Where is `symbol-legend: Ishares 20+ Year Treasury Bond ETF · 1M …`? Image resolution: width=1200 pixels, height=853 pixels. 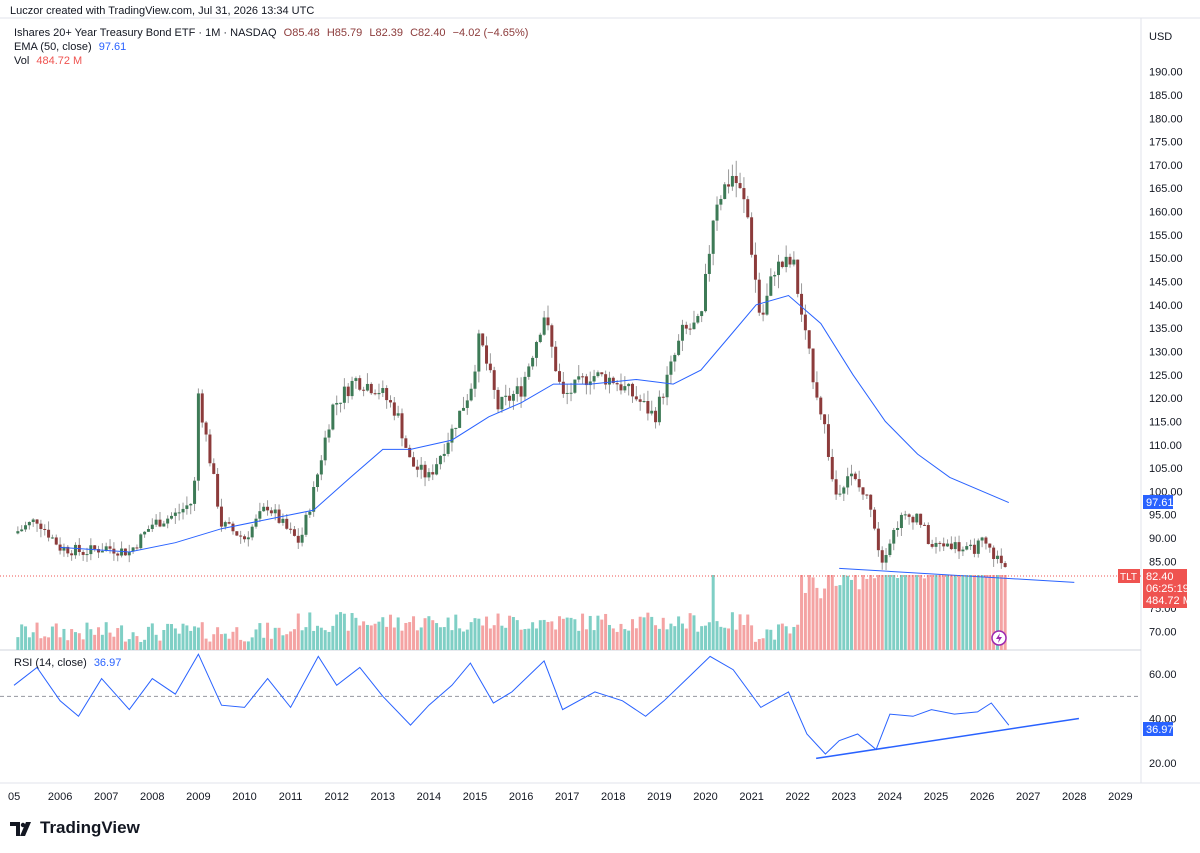
symbol-legend: Ishares 20+ Year Treasury Bond ETF · 1M … is located at coordinates (273, 33).